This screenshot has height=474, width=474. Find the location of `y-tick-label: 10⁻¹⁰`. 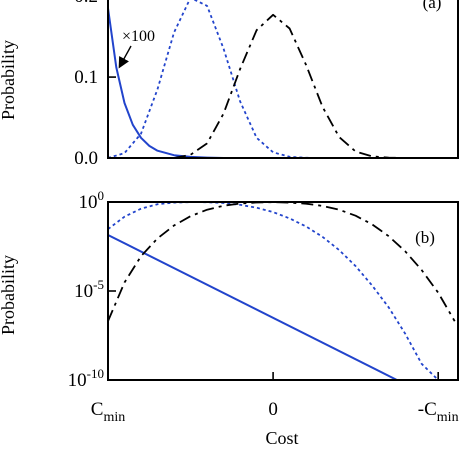

y-tick-label: 10⁻¹⁰ is located at coordinates (86, 378).